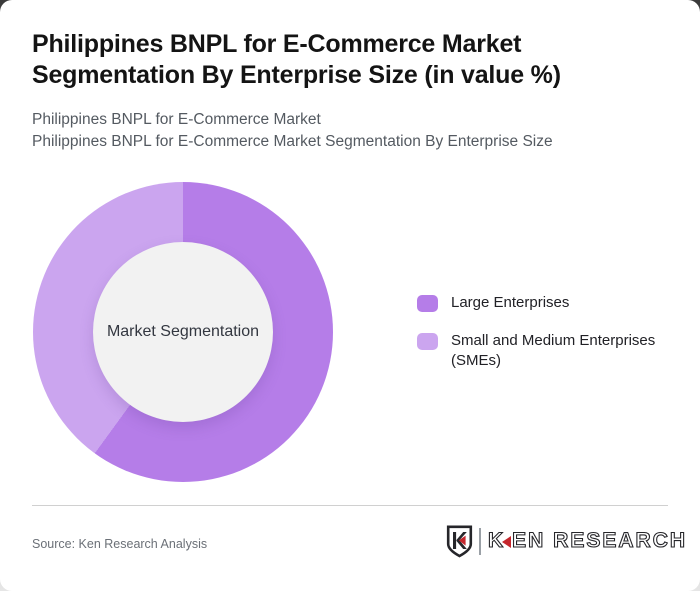 The image size is (700, 591). I want to click on logo-wordmark: K EN RESEARCH, so click(587, 540).